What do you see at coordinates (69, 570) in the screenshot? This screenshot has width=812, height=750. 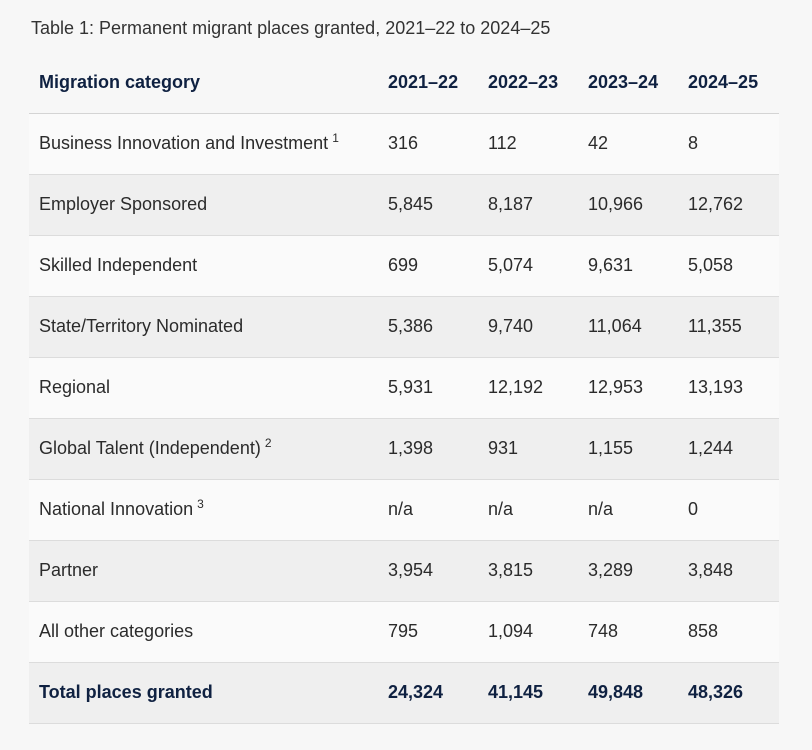 I see `category-label: Partner` at bounding box center [69, 570].